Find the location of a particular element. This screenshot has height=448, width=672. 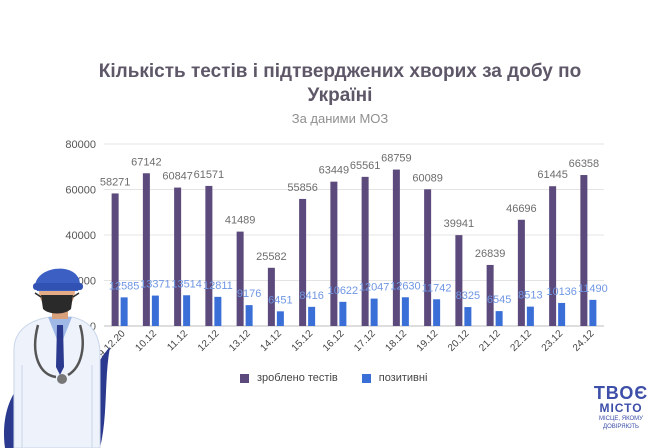

data-label-tests: 39941 is located at coordinates (459, 224).